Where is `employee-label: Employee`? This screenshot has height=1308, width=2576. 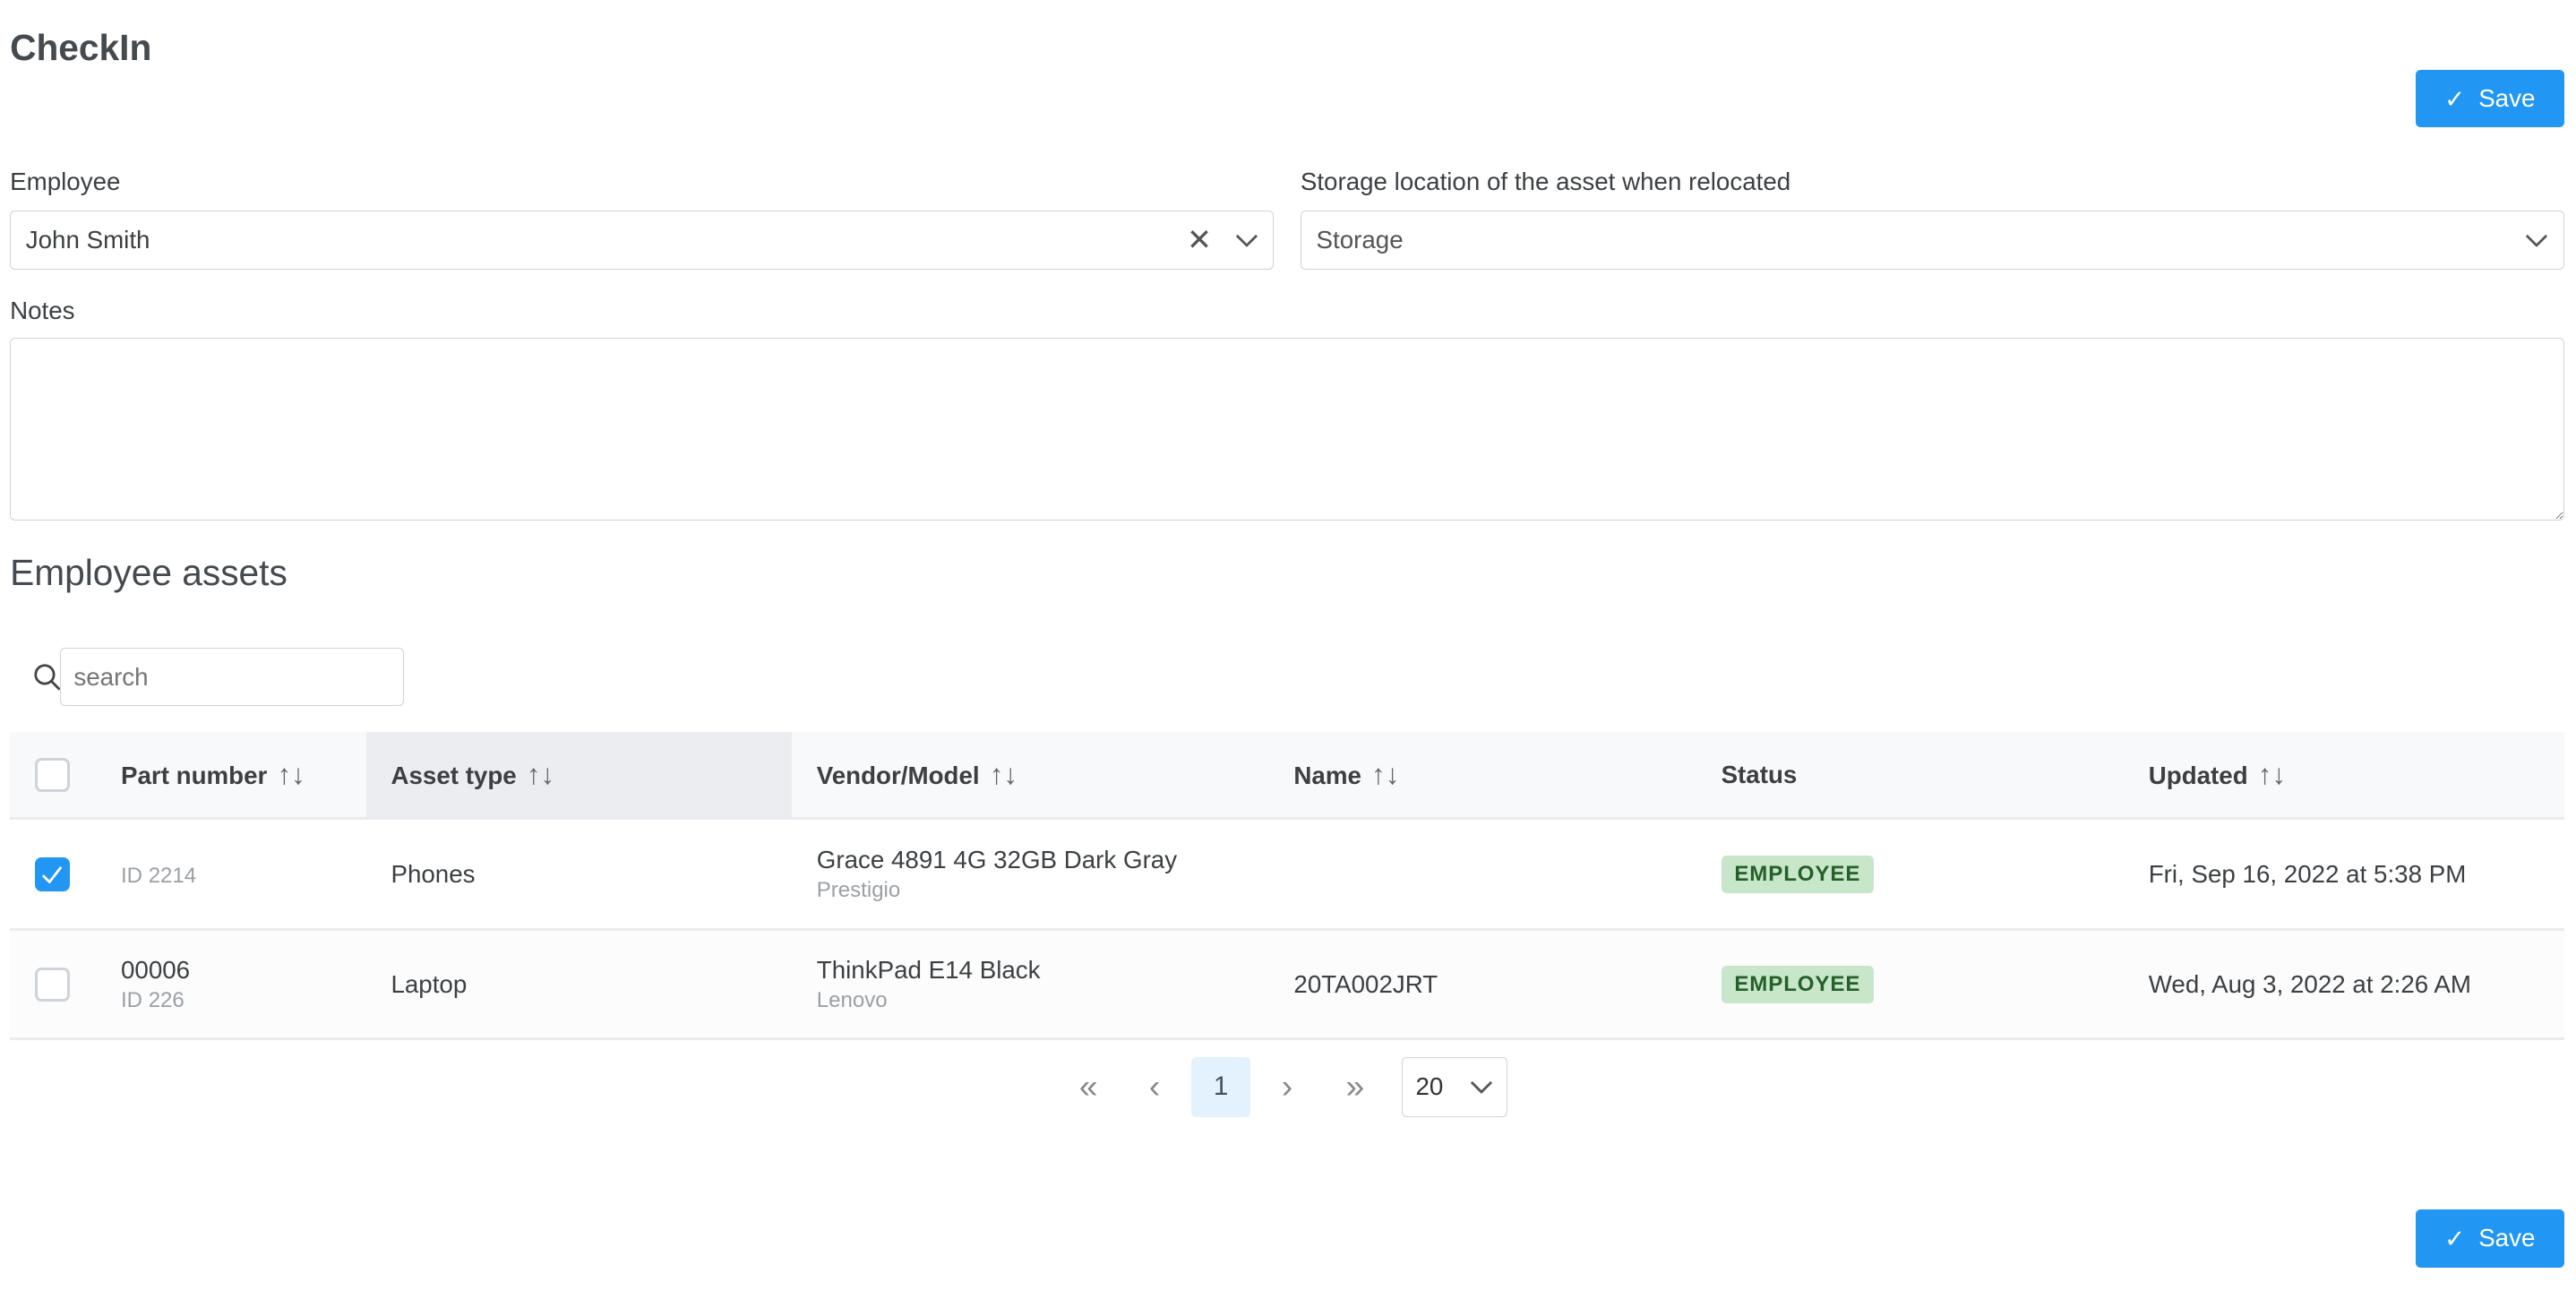
employee-label: Employee is located at coordinates (65, 181).